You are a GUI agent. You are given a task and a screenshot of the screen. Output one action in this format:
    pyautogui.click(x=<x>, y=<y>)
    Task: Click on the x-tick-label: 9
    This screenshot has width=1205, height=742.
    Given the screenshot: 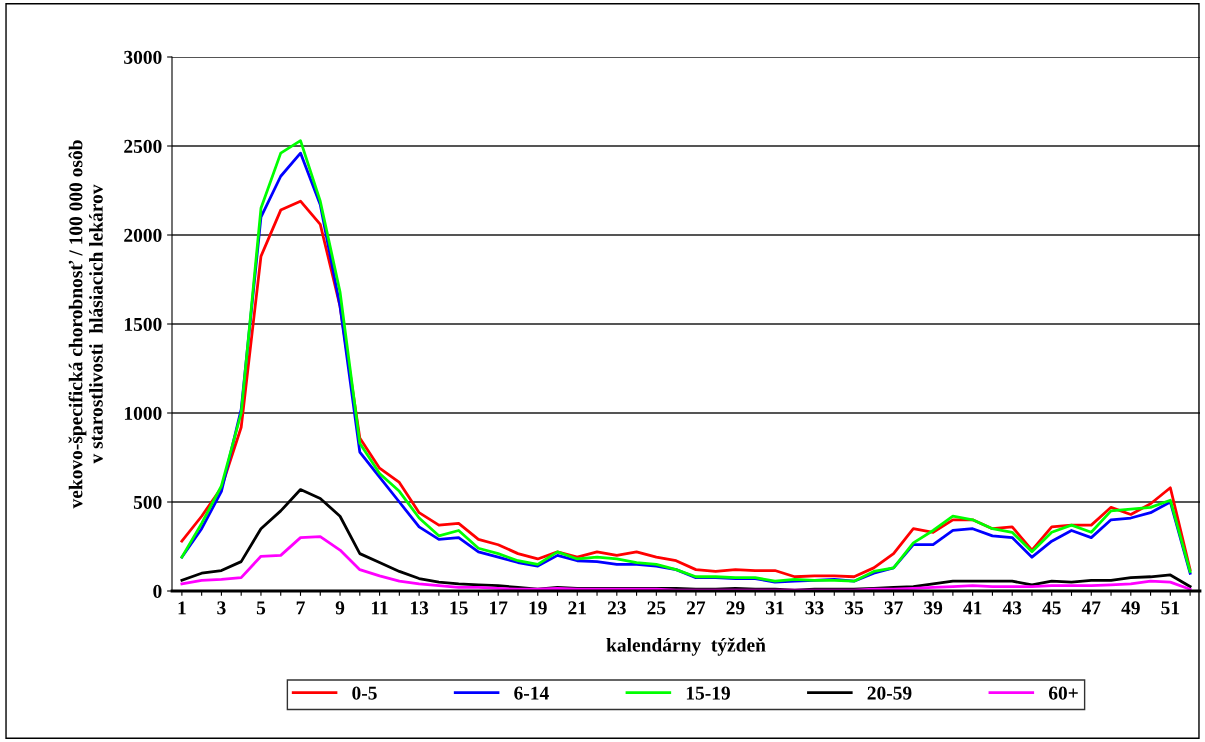 What is the action you would take?
    pyautogui.click(x=340, y=608)
    